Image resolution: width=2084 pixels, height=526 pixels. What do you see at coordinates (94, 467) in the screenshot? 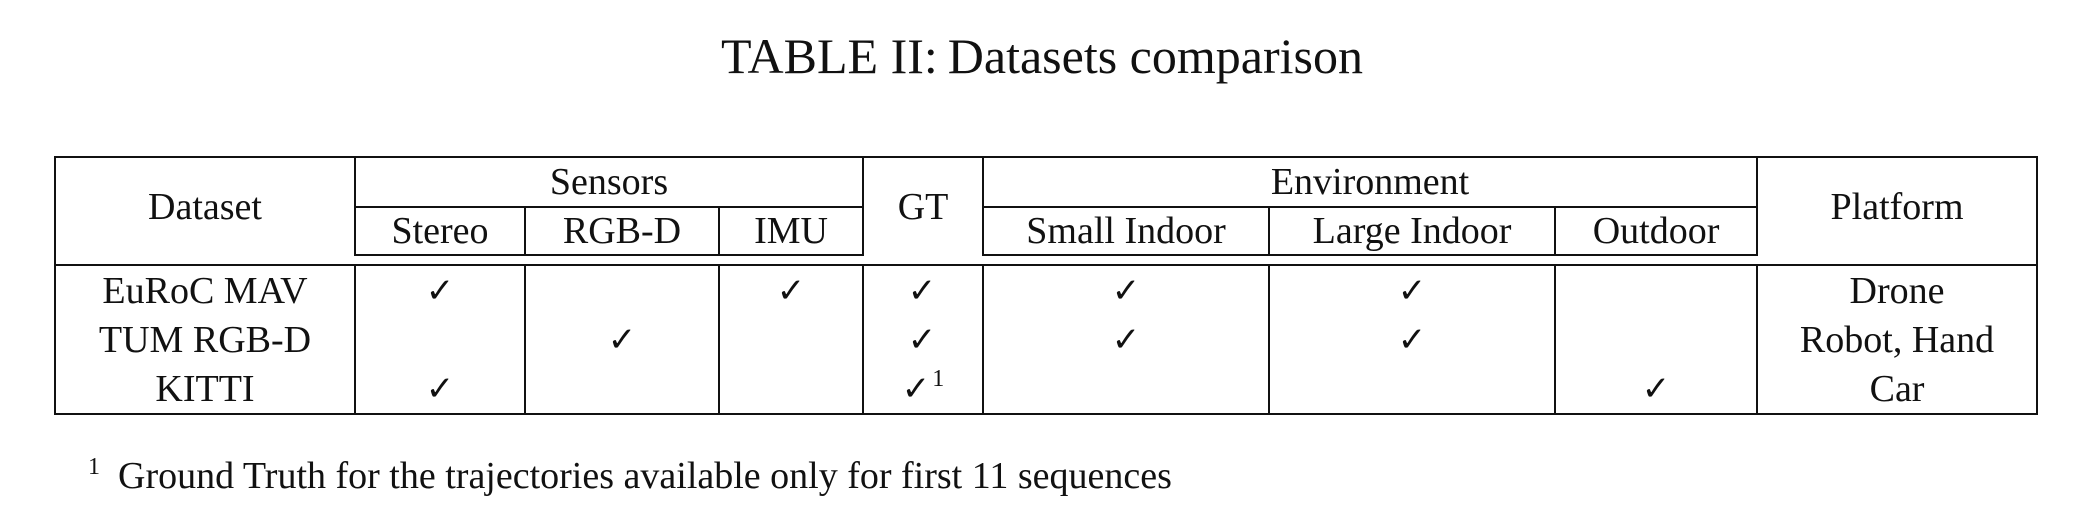
I see `footnote-marker: 1` at bounding box center [94, 467].